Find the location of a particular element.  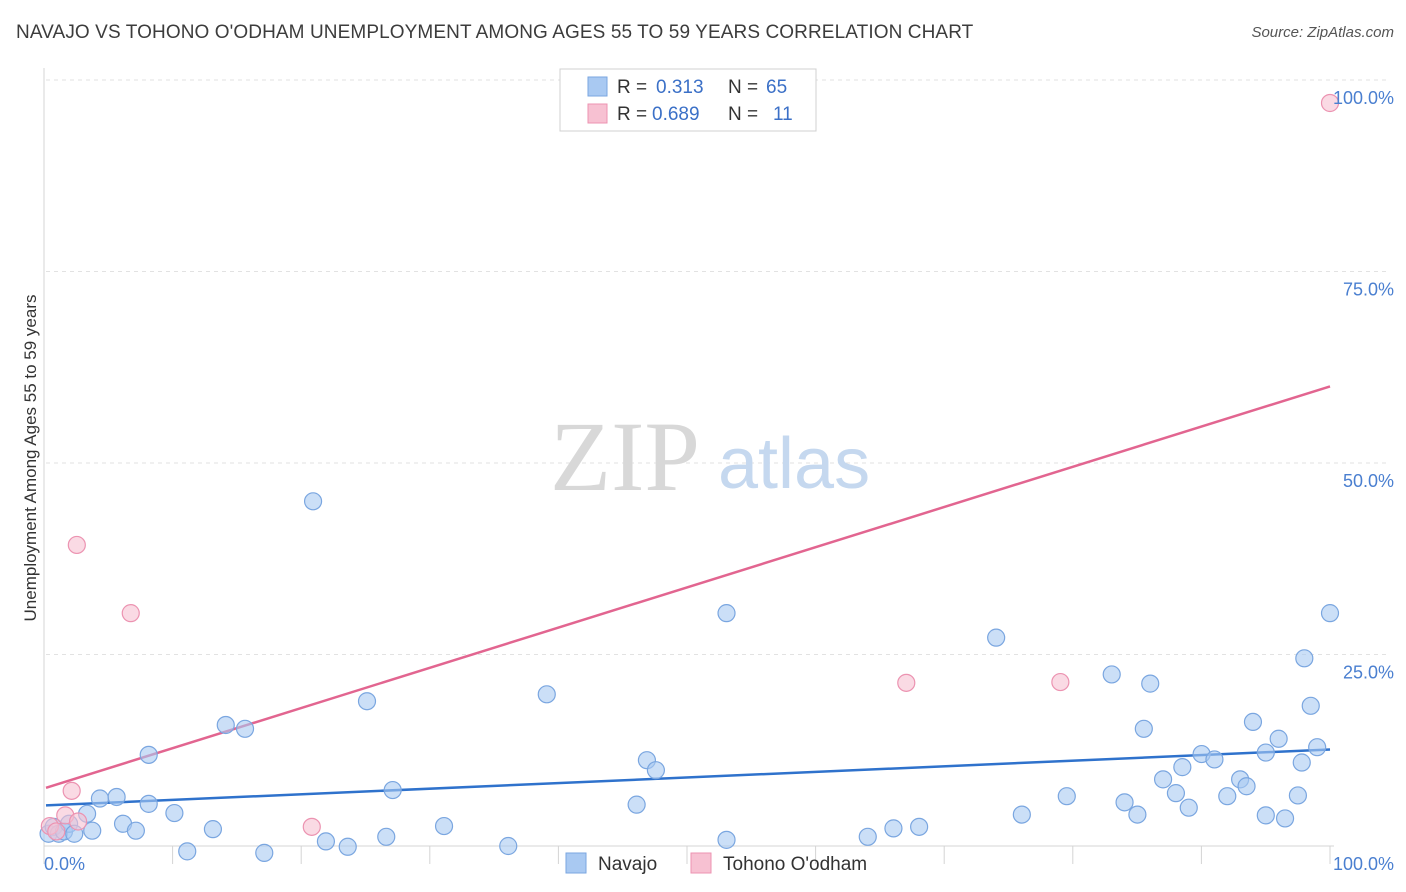

legend-n-value-tohono: 11 is located at coordinates (783, 114).